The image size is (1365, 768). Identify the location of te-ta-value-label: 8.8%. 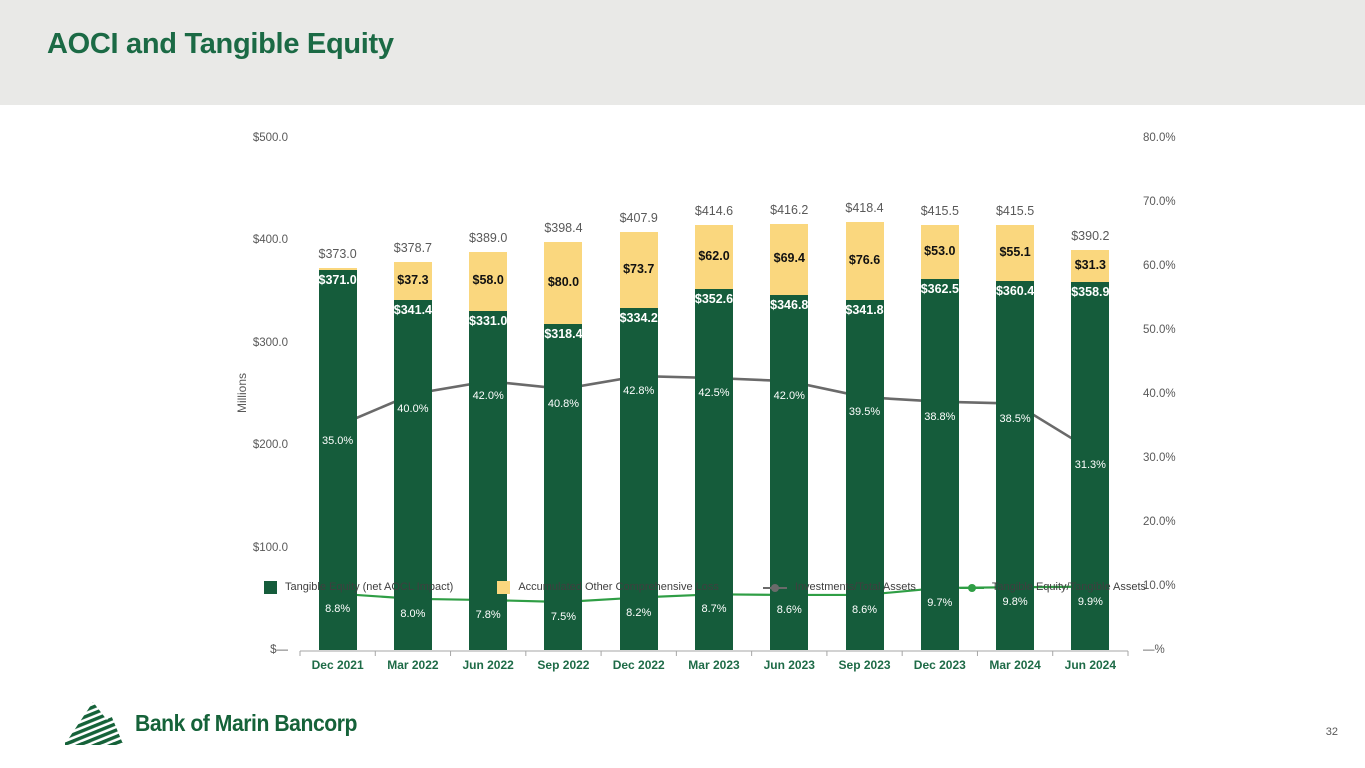
(338, 608).